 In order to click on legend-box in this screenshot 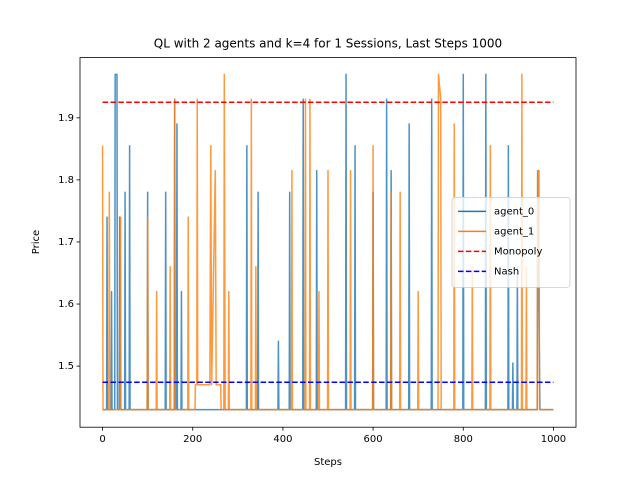, I will do `click(511, 242)`.